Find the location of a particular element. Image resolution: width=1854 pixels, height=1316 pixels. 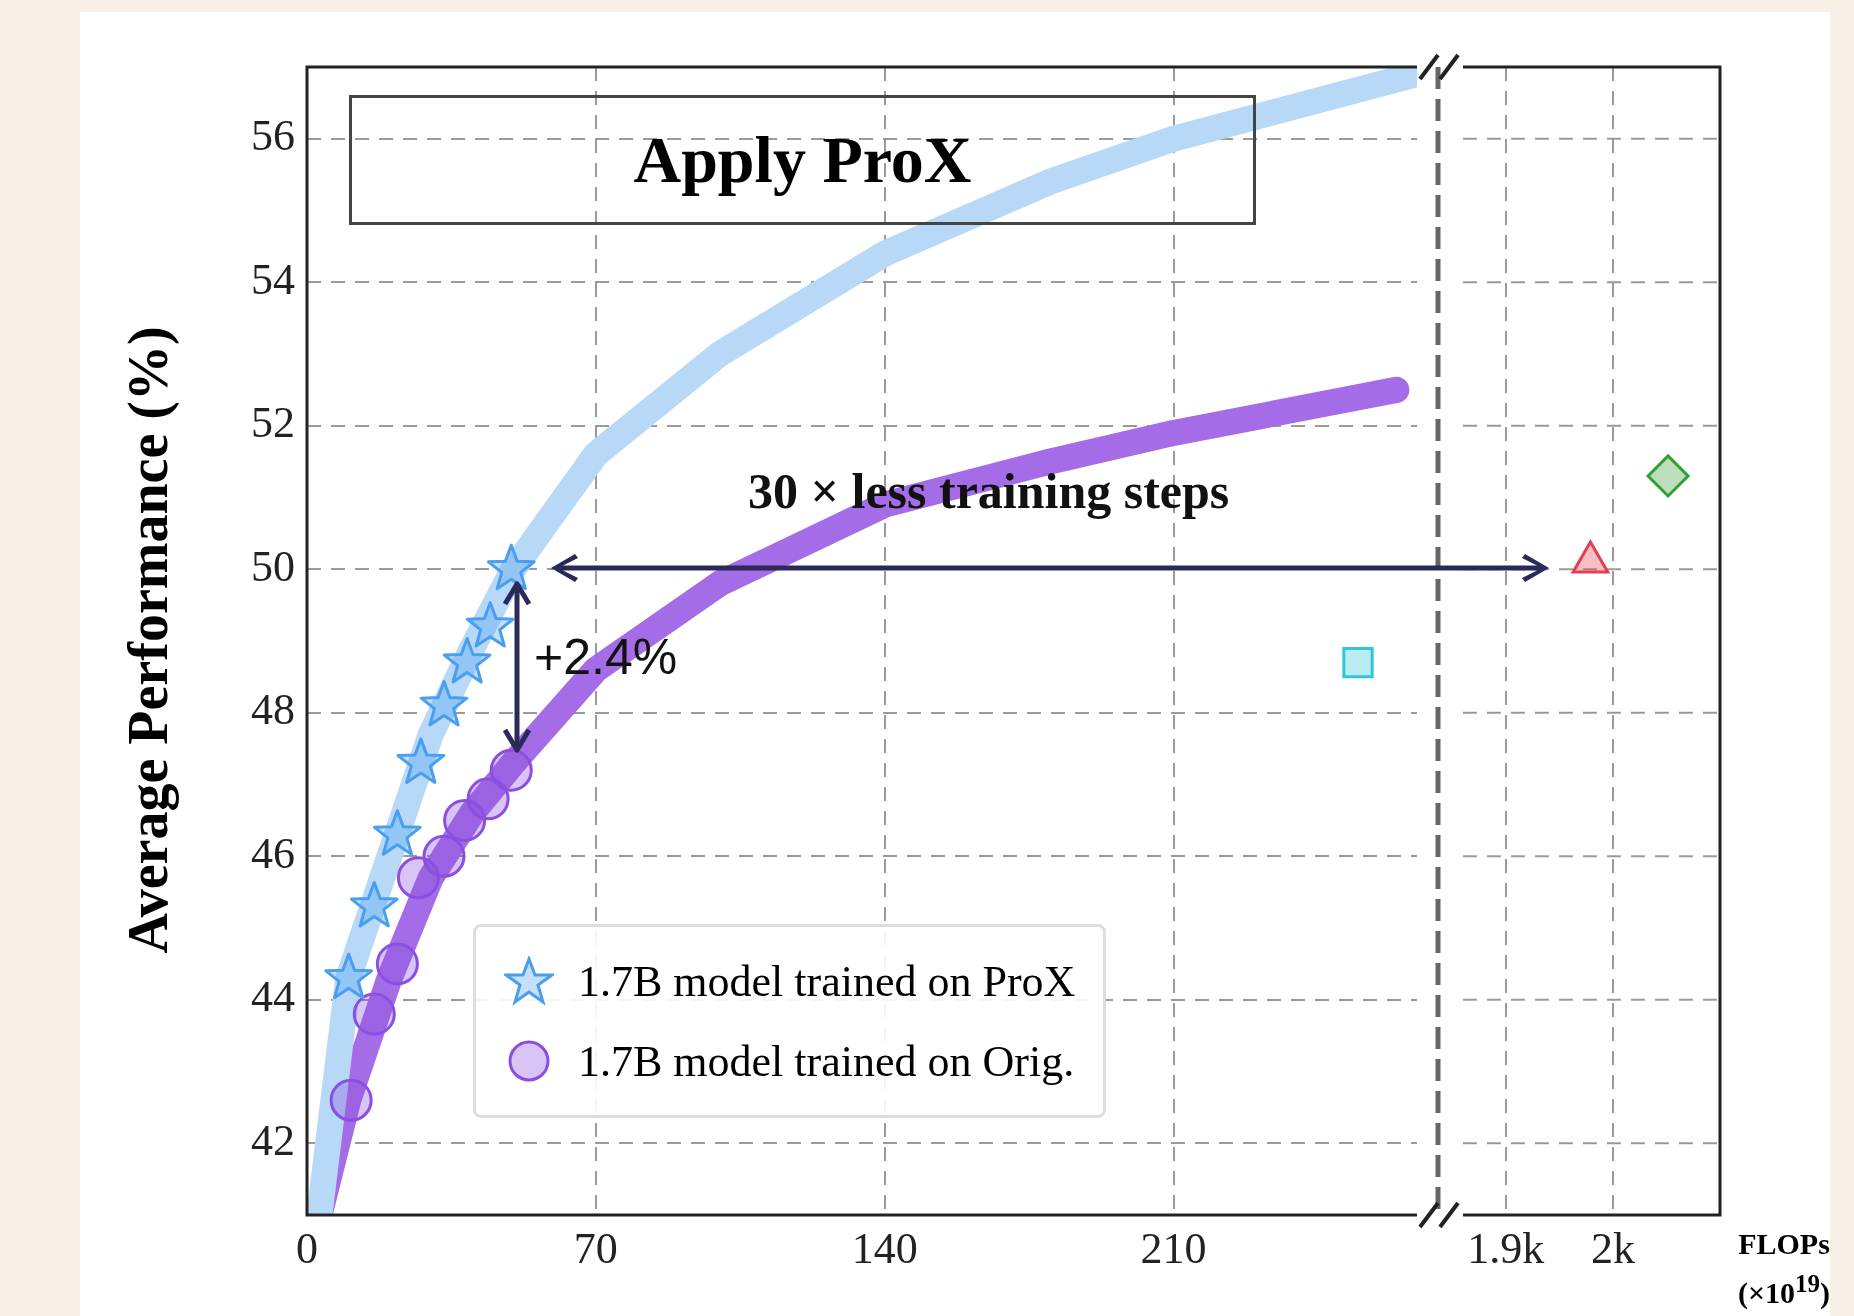

legend-label: 1.7B model trained on Orig. is located at coordinates (826, 1061).